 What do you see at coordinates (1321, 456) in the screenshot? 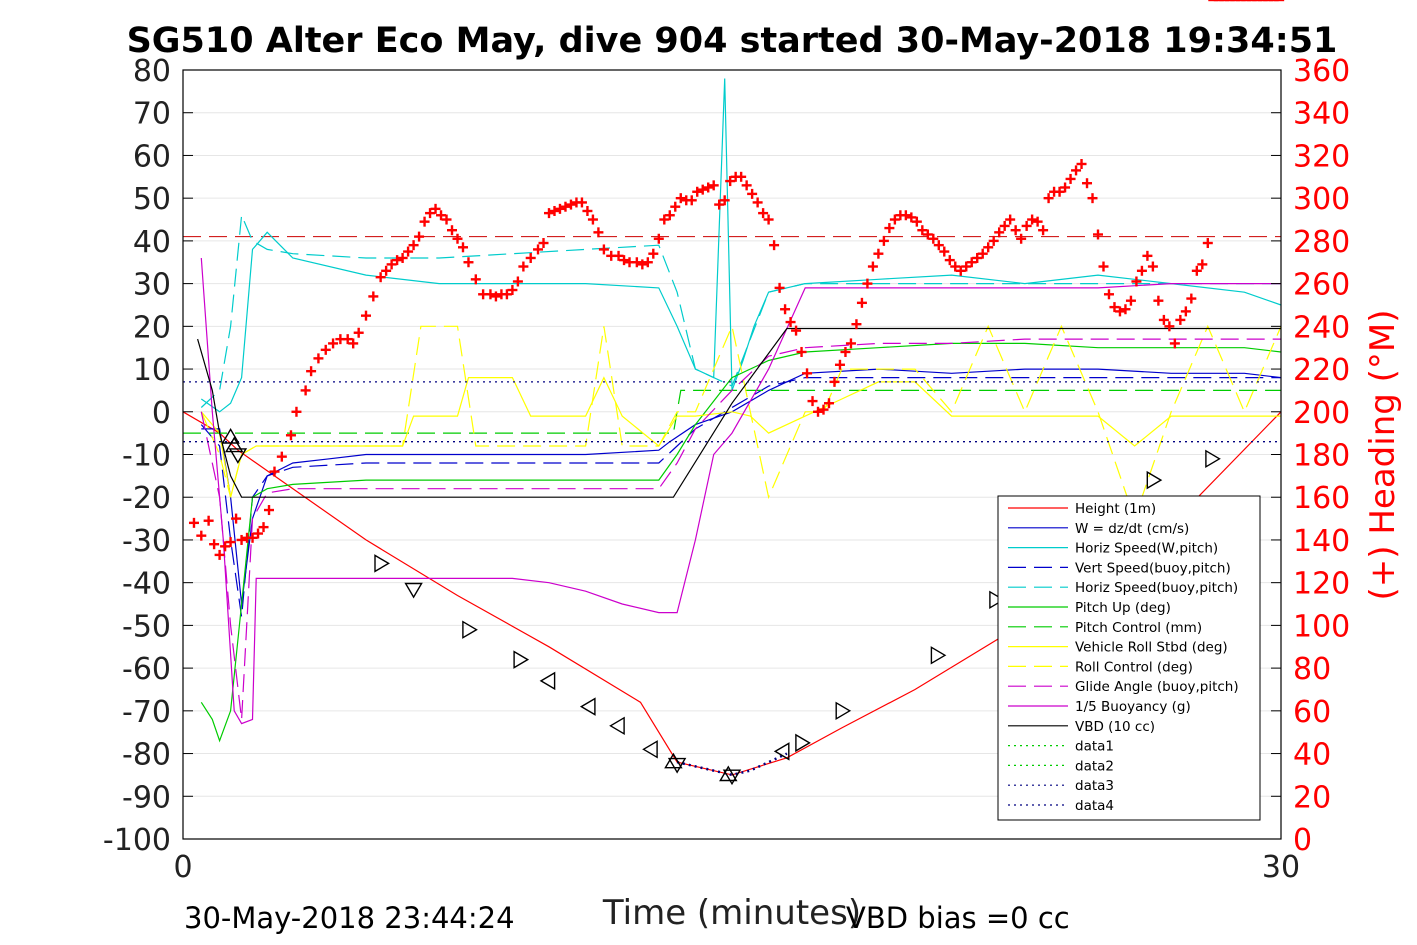
I see `y2-tick-label: 180` at bounding box center [1321, 456].